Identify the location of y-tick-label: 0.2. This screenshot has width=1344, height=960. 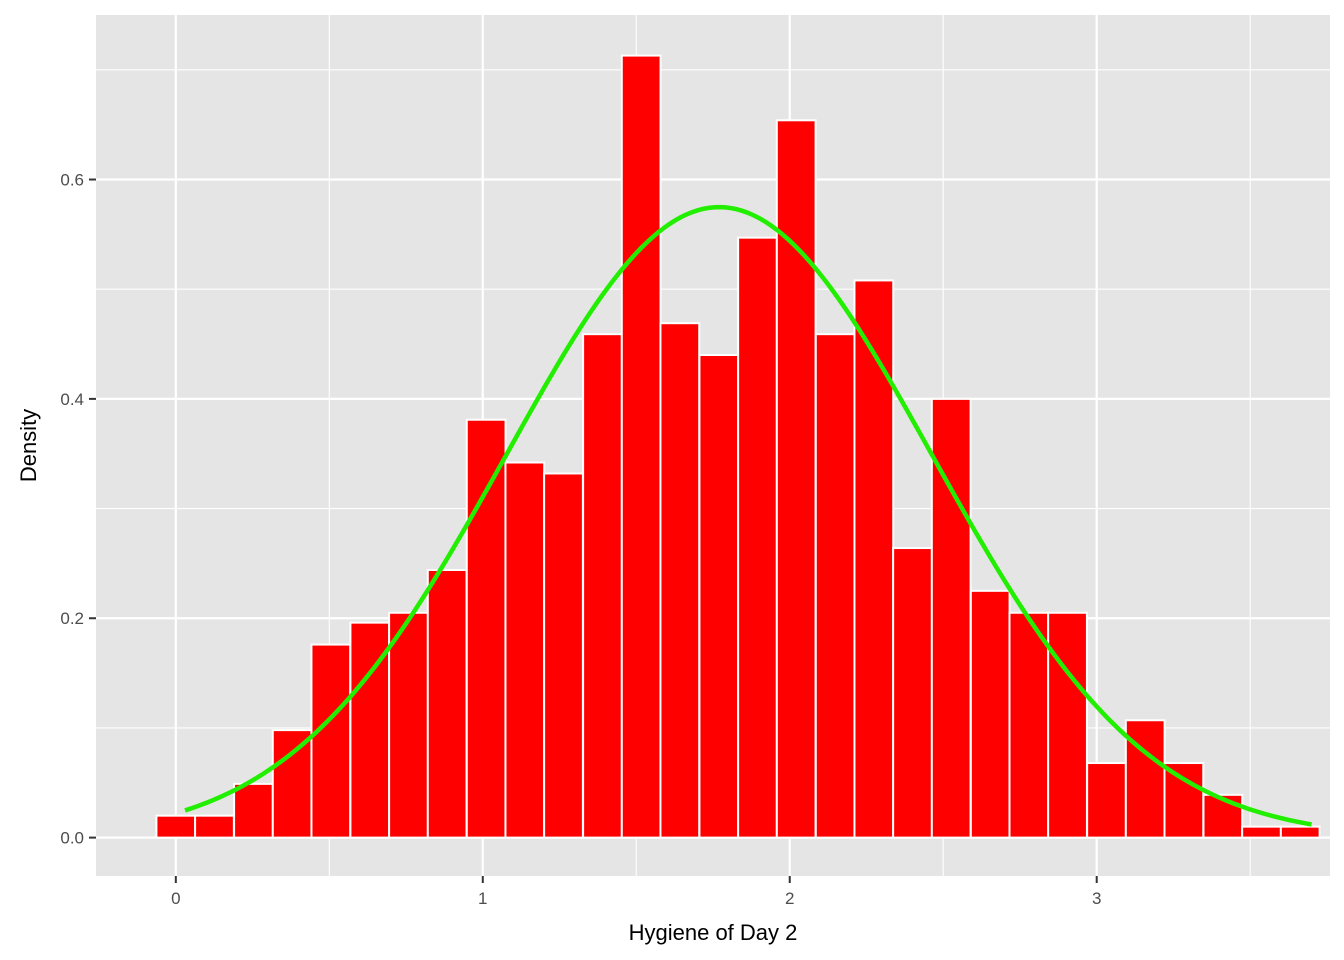
(72, 618).